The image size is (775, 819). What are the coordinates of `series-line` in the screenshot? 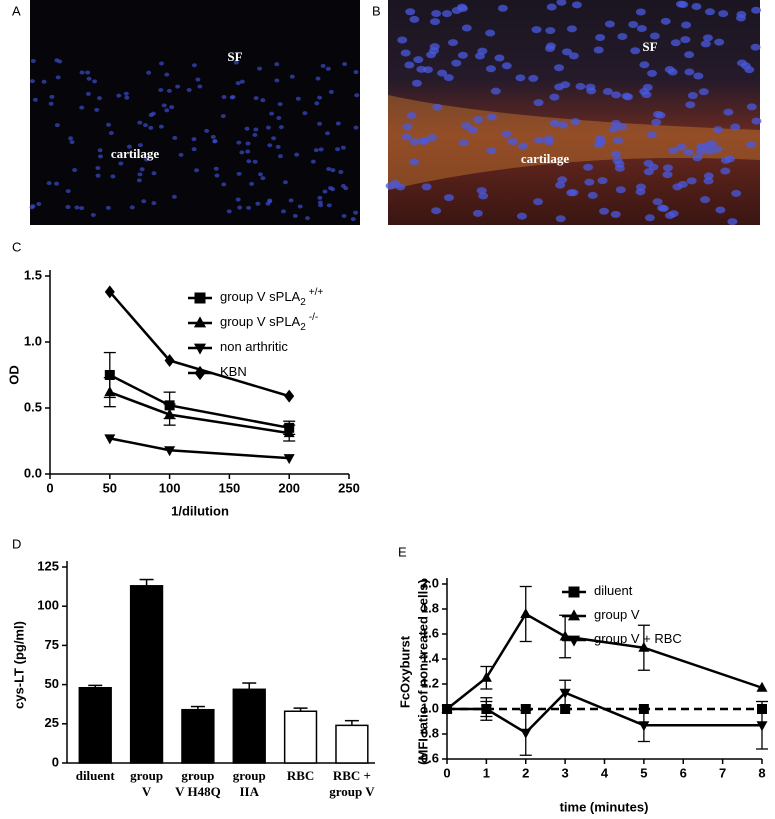 It's located at (604, 713).